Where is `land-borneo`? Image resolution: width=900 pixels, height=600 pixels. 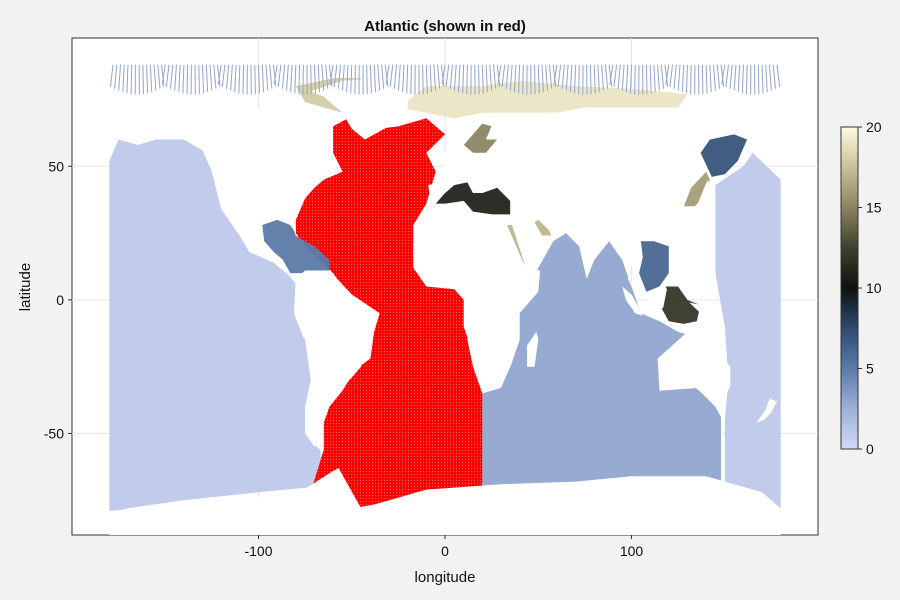 land-borneo is located at coordinates (657, 296).